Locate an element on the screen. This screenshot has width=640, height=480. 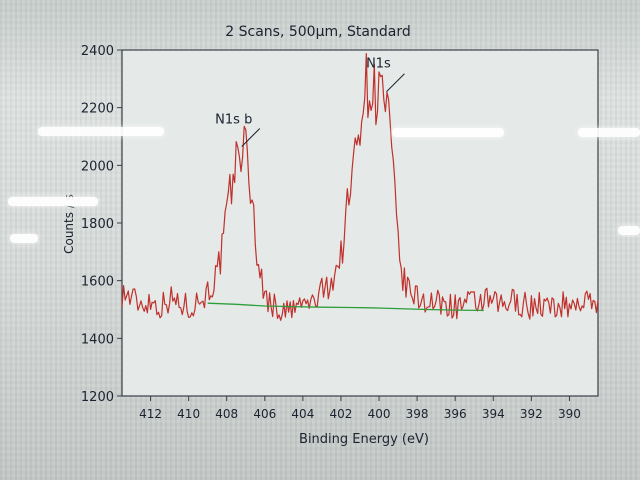
x-tick-label: 390 is located at coordinates (569, 414).